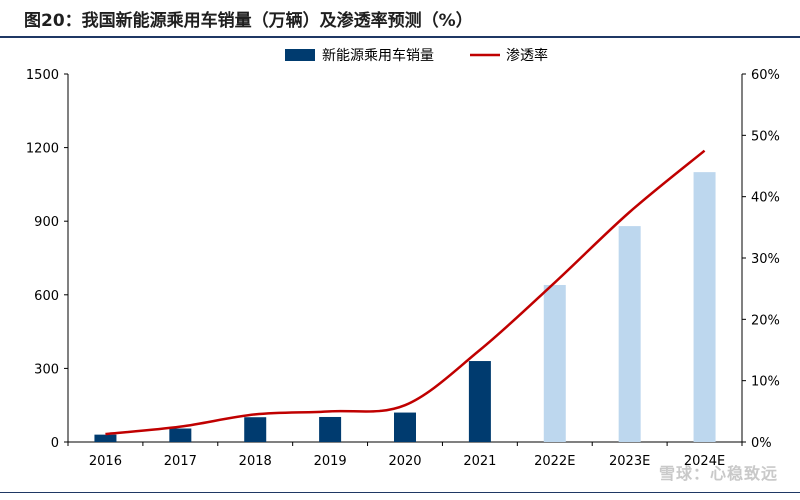  I want to click on y-right-tick-label: 60%, so click(765, 75).